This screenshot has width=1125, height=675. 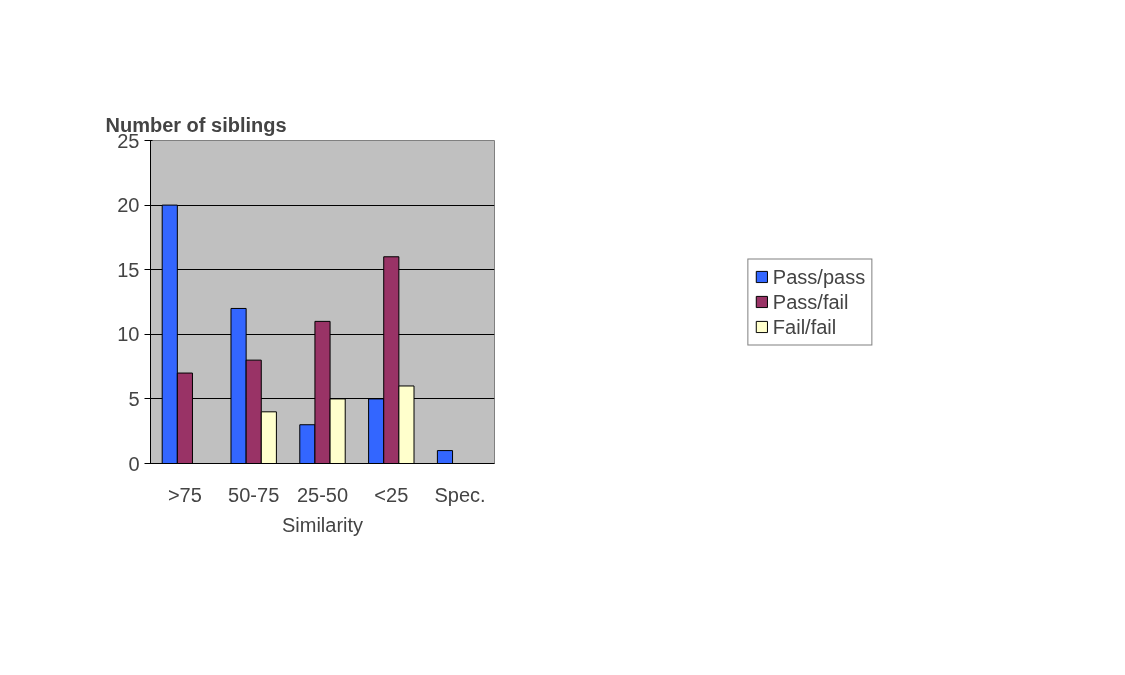 What do you see at coordinates (134, 463) in the screenshot?
I see `y-tick-label: 0` at bounding box center [134, 463].